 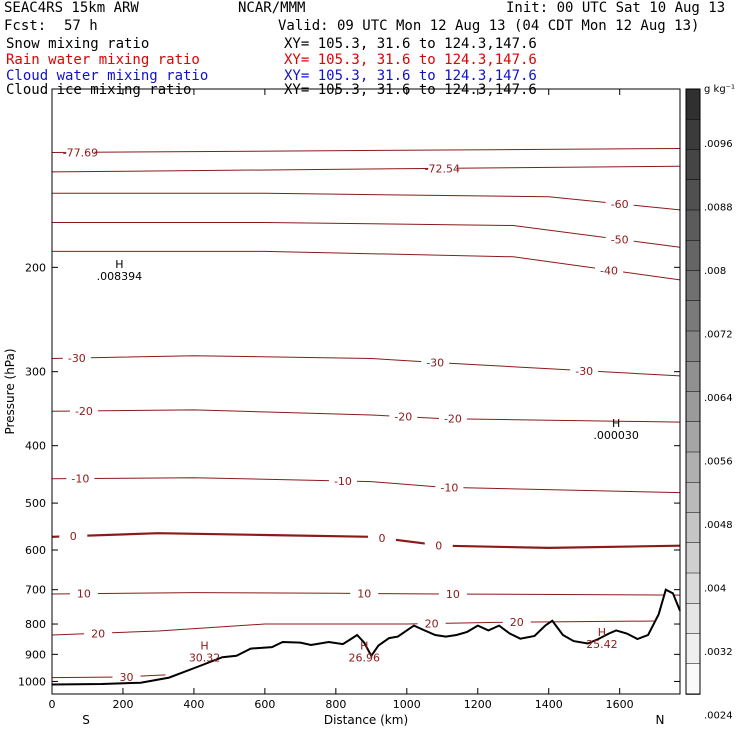 What do you see at coordinates (73, 536) in the screenshot?
I see `contour-label: 0` at bounding box center [73, 536].